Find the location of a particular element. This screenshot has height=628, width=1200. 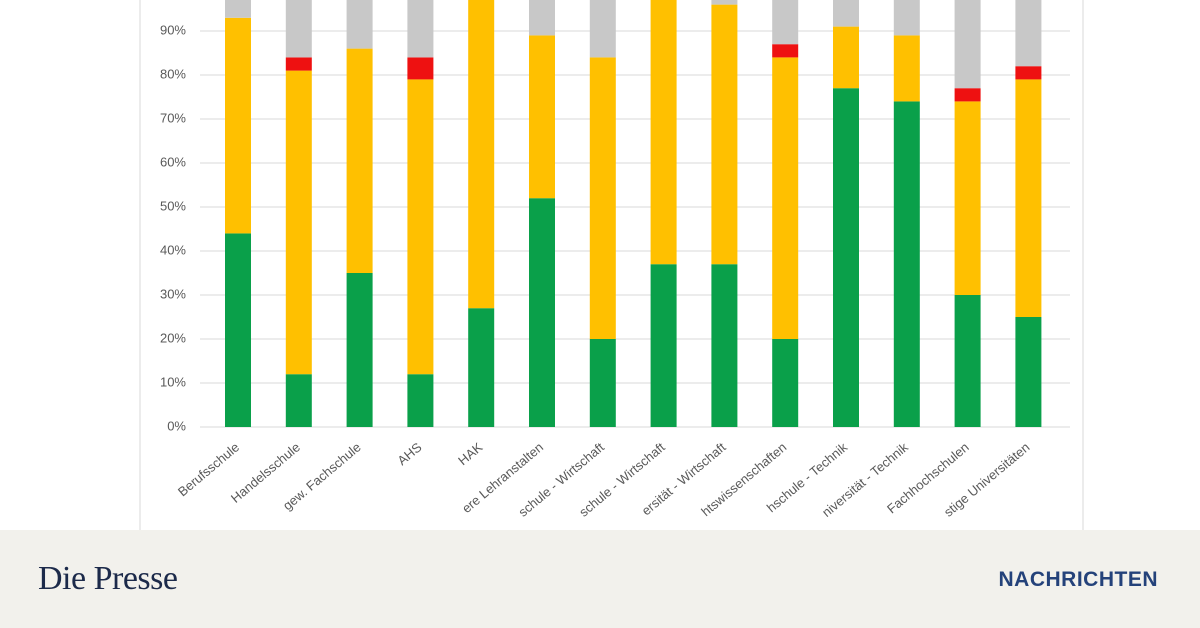

y-tick-label: 90% is located at coordinates (173, 29).